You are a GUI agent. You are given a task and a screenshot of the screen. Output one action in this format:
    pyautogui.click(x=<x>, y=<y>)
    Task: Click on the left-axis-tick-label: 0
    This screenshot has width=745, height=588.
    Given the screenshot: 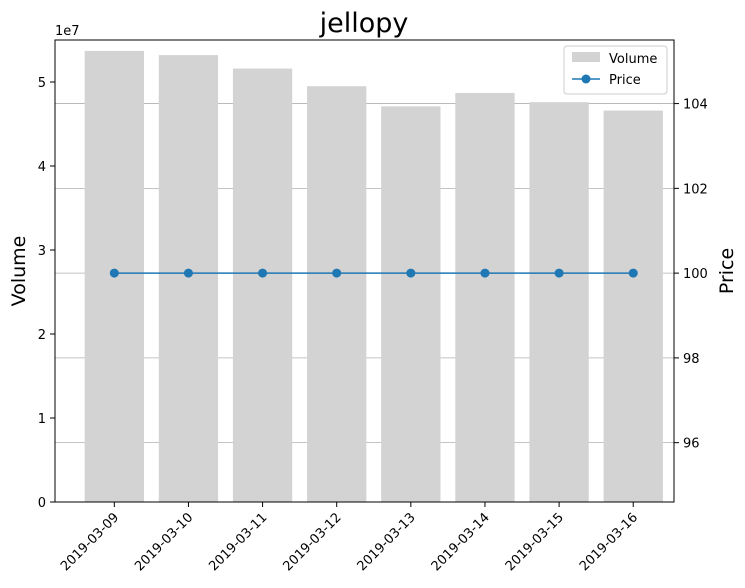 What is the action you would take?
    pyautogui.click(x=42, y=503)
    